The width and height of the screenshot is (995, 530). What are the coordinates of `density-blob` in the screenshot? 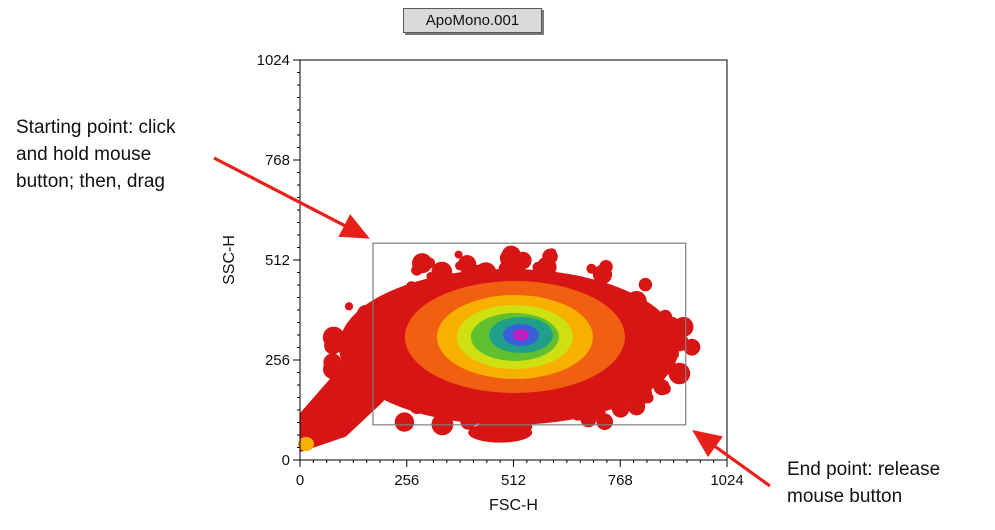 It's located at (500, 432).